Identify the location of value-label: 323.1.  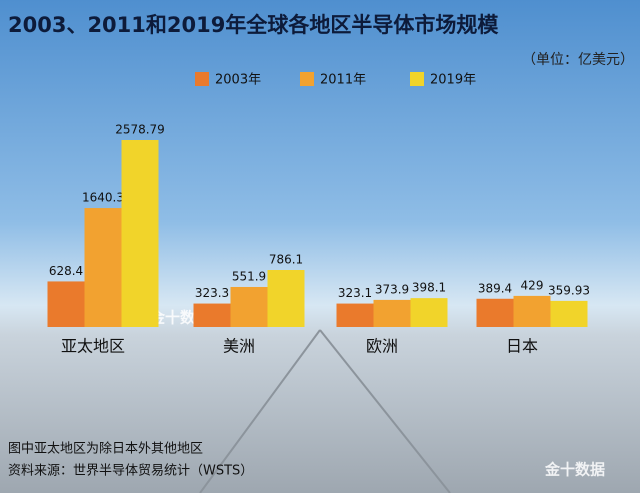
(355, 293).